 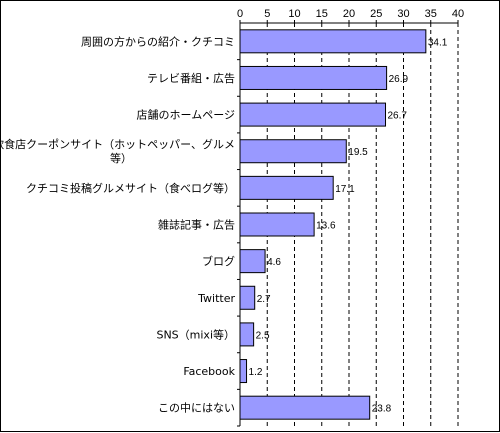 What do you see at coordinates (195, 334) in the screenshot?
I see `category-label-8: SNS（mixi等）` at bounding box center [195, 334].